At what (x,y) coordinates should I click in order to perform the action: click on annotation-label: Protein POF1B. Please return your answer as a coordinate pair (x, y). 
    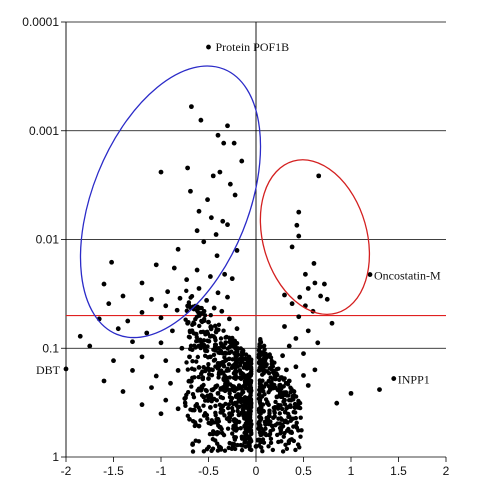
    Looking at the image, I should click on (253, 47).